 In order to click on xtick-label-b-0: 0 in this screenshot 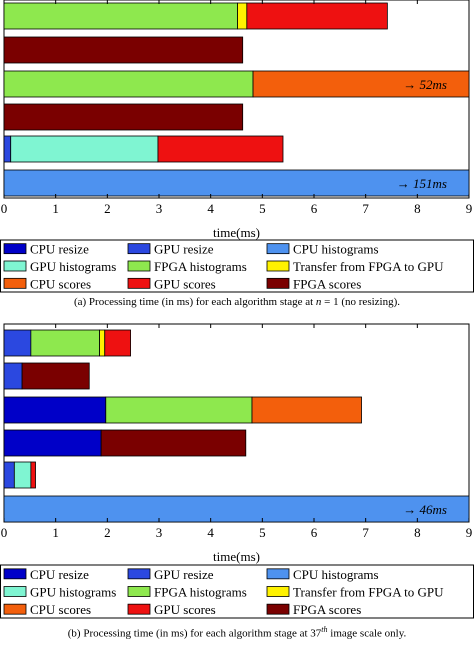, I will do `click(4, 532)`.